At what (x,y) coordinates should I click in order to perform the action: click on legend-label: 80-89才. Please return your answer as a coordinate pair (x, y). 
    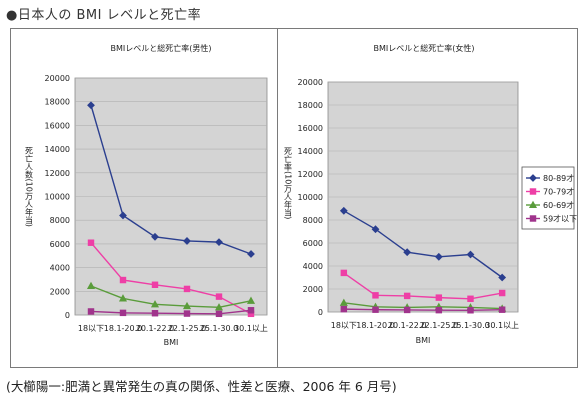
    Looking at the image, I should click on (558, 178).